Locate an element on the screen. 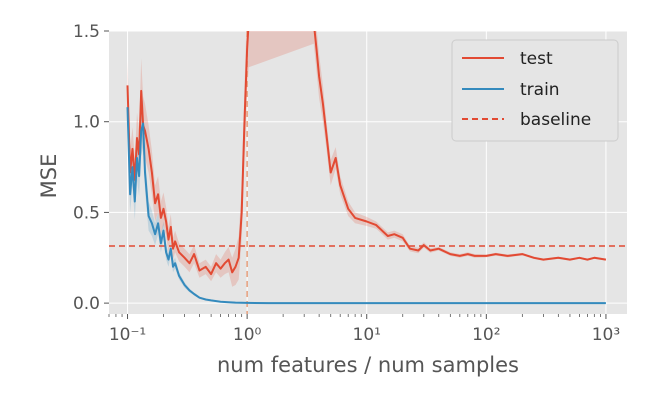 This screenshot has height=400, width=650. y-tick-label: 0.0 is located at coordinates (86, 304).